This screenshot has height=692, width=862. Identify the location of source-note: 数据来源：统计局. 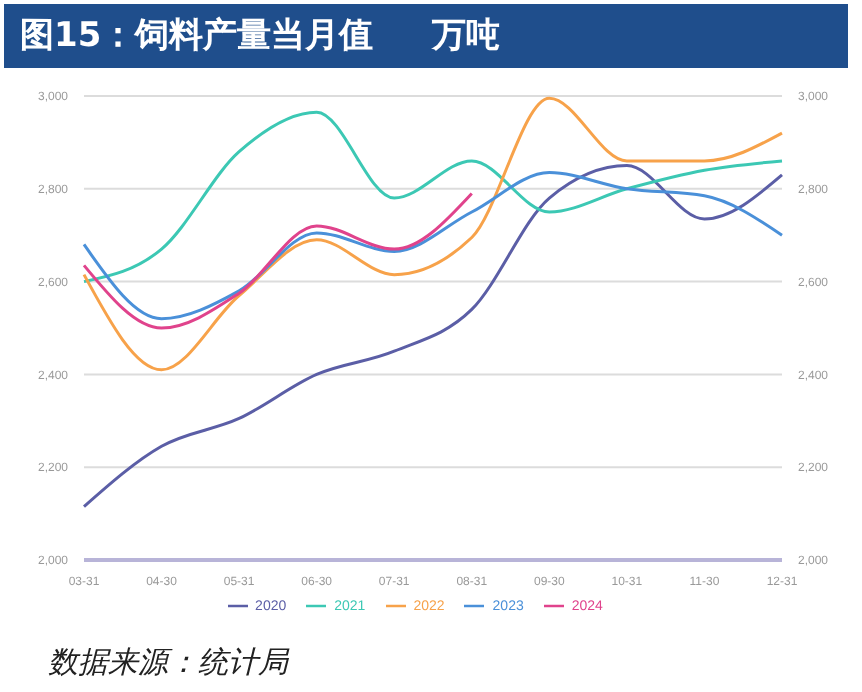
(168, 663).